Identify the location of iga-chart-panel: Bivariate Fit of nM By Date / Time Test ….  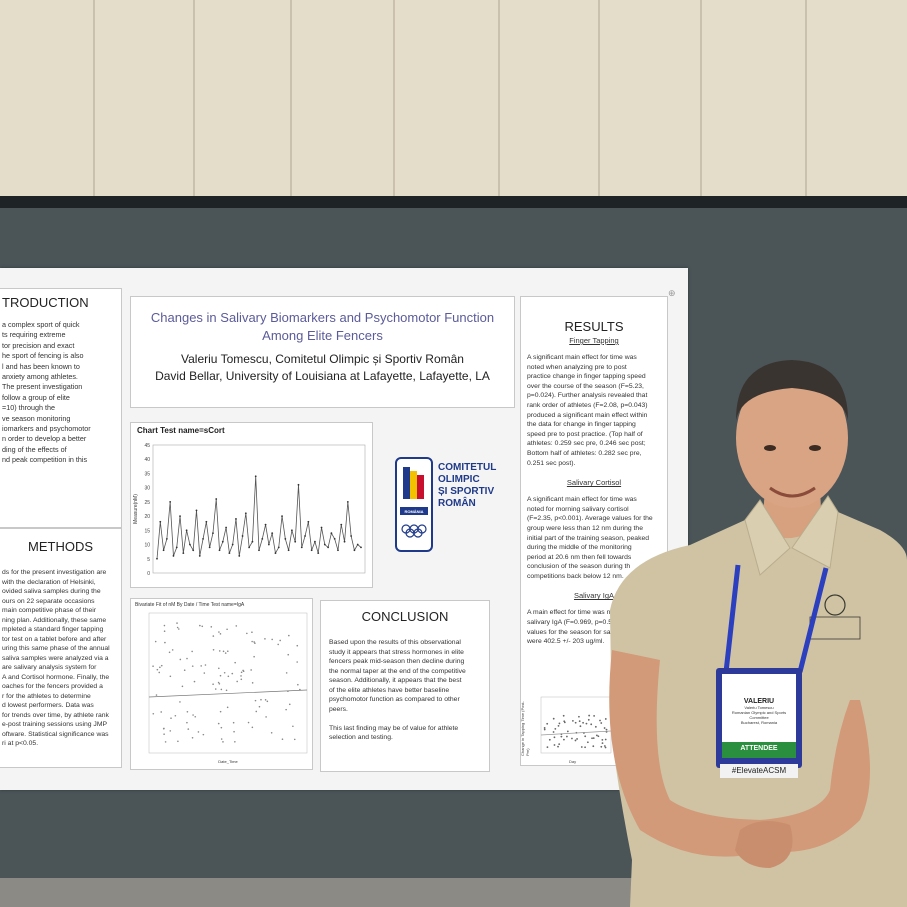
(221, 684).